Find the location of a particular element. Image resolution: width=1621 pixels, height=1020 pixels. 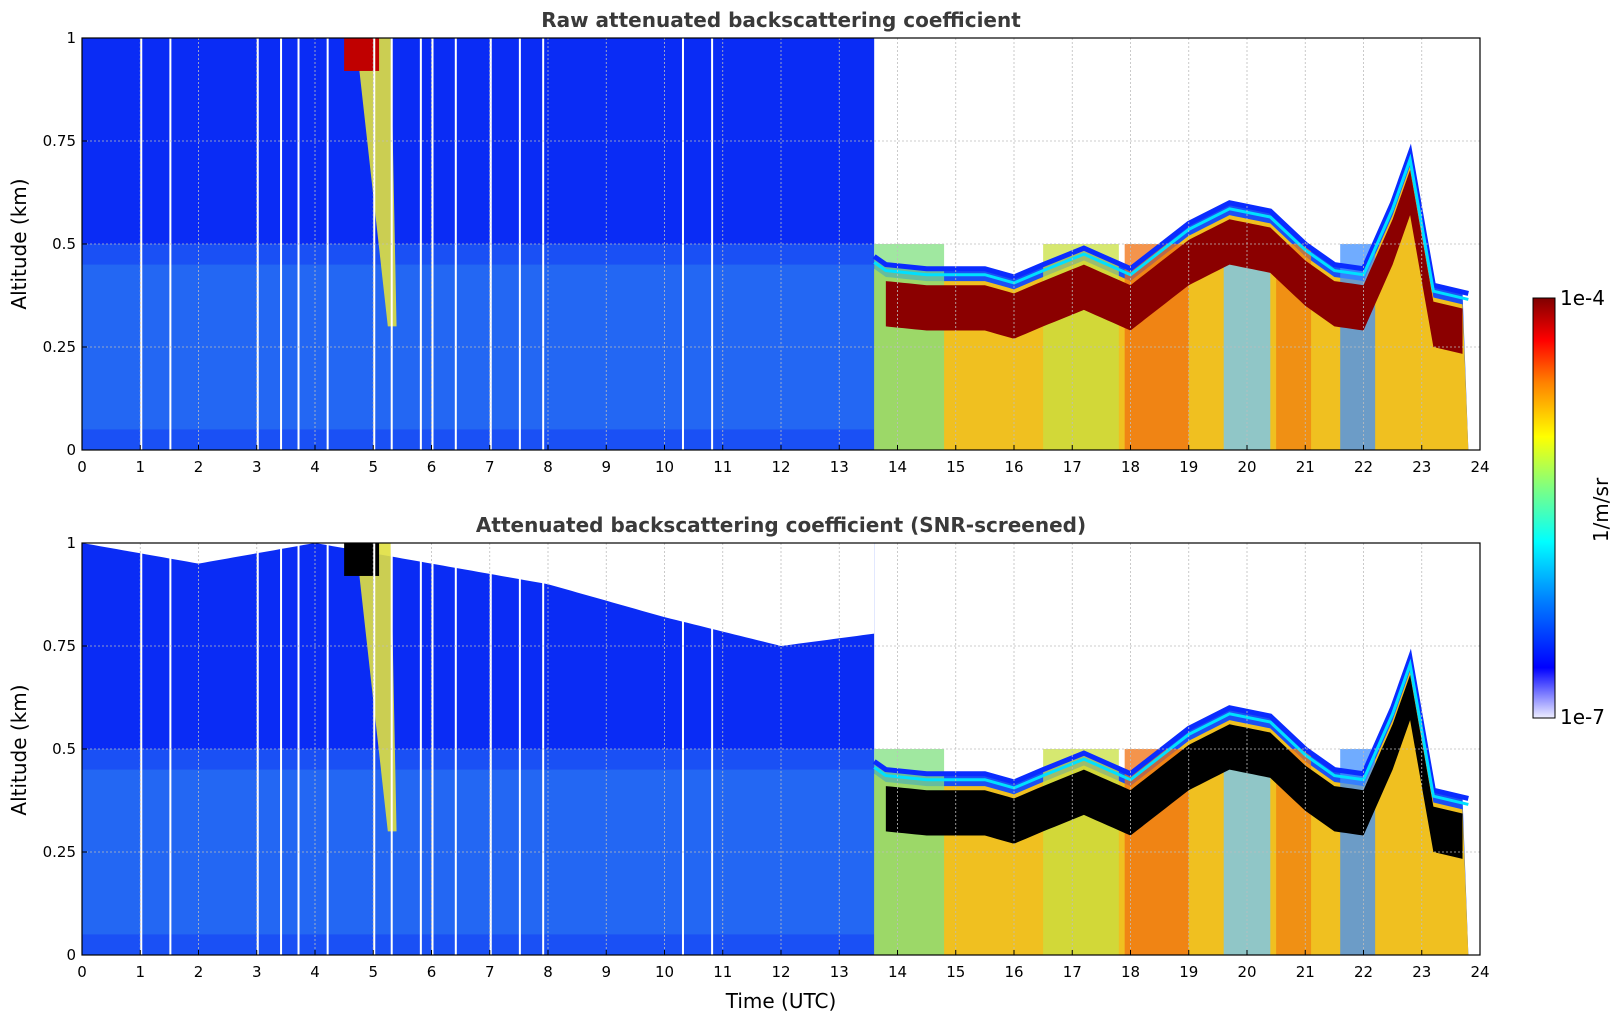

colorbar-label: 1/m/sr is located at coordinates (1601, 509).